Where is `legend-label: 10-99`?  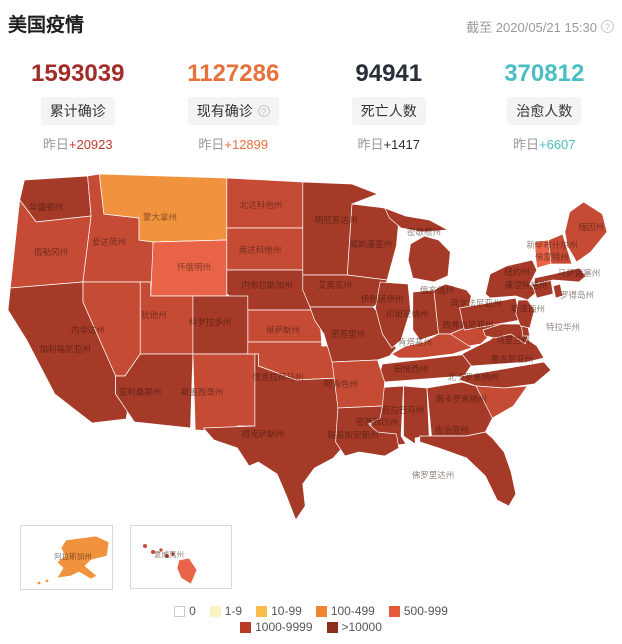
legend-label: 10-99 is located at coordinates (286, 611).